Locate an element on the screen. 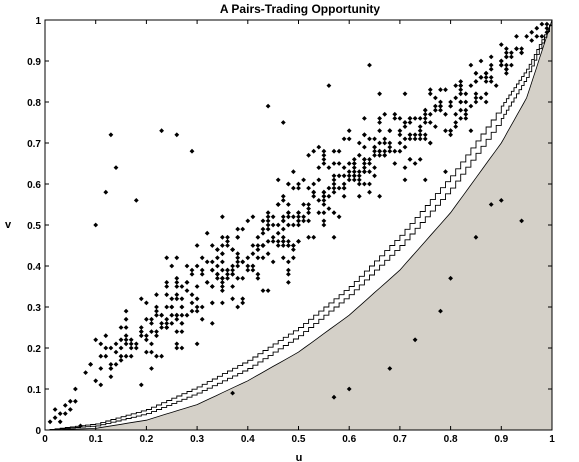  x-tick-label: 0.4 is located at coordinates (248, 439).